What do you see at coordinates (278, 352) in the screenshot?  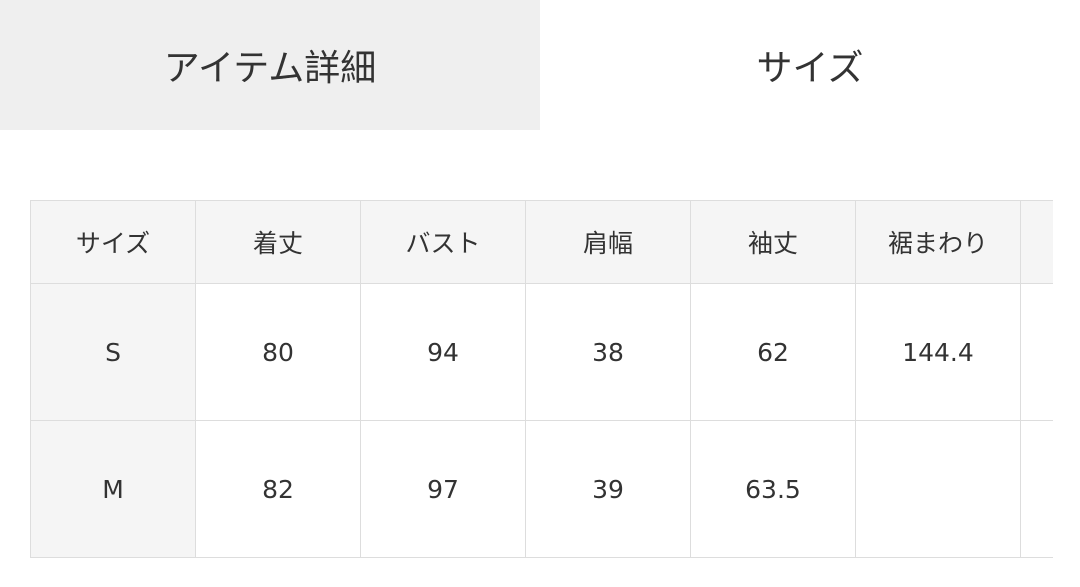 I see `table-cell: 80` at bounding box center [278, 352].